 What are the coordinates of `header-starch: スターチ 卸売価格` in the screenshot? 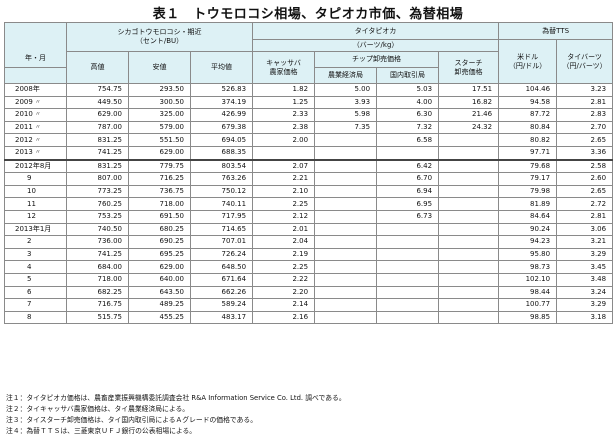 It's located at (469, 67).